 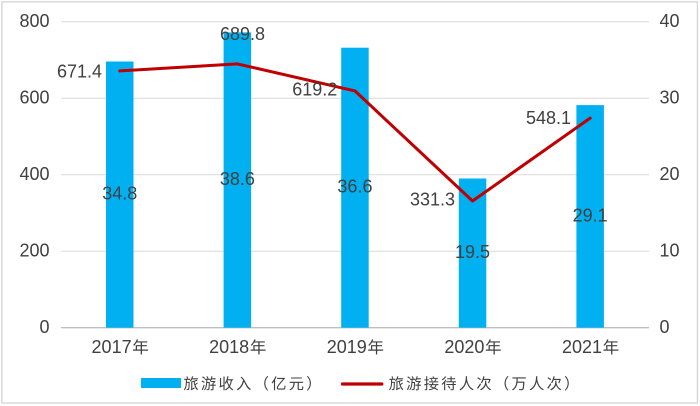 What do you see at coordinates (242, 34) in the screenshot?
I see `svg-text: 689.8` at bounding box center [242, 34].